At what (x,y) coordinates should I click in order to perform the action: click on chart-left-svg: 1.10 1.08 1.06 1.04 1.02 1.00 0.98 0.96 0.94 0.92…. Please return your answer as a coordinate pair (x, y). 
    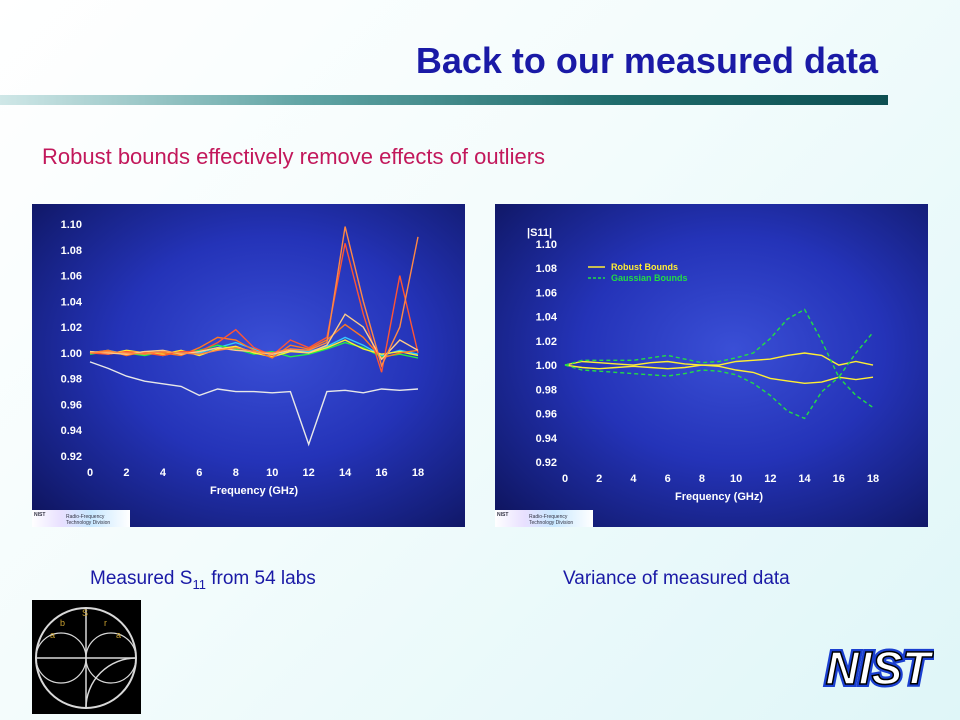
    Looking at the image, I should click on (243, 358).